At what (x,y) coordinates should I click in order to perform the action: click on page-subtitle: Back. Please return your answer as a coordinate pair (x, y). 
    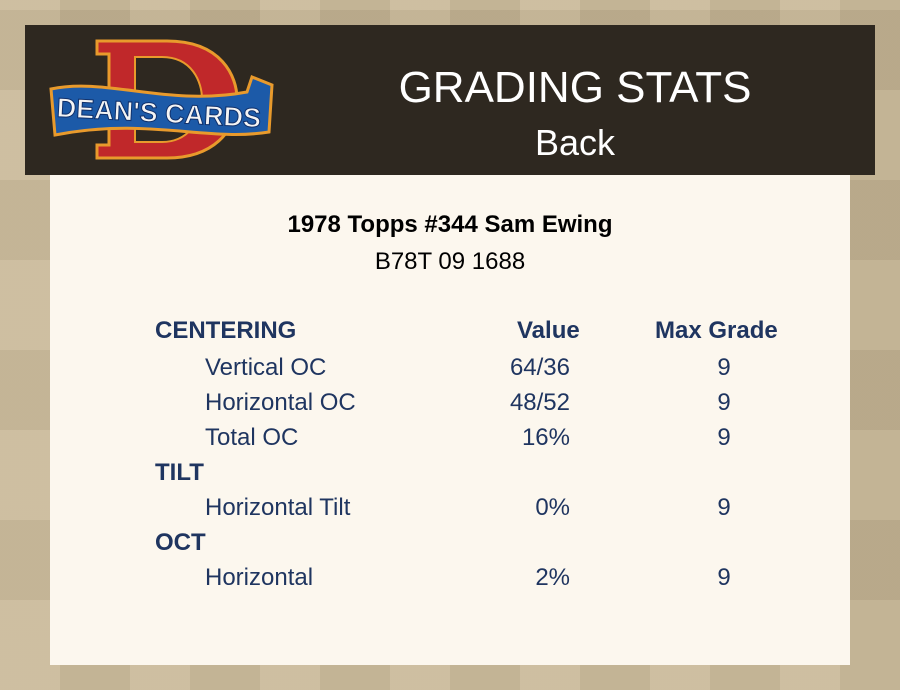
    Looking at the image, I should click on (575, 142).